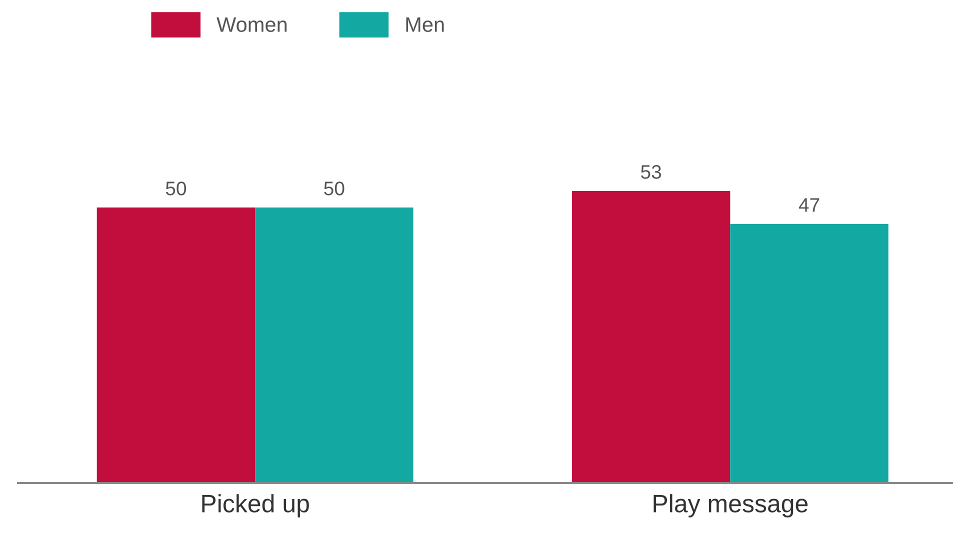 The image size is (953, 536). What do you see at coordinates (251, 24) in the screenshot?
I see `legend-label: Women` at bounding box center [251, 24].